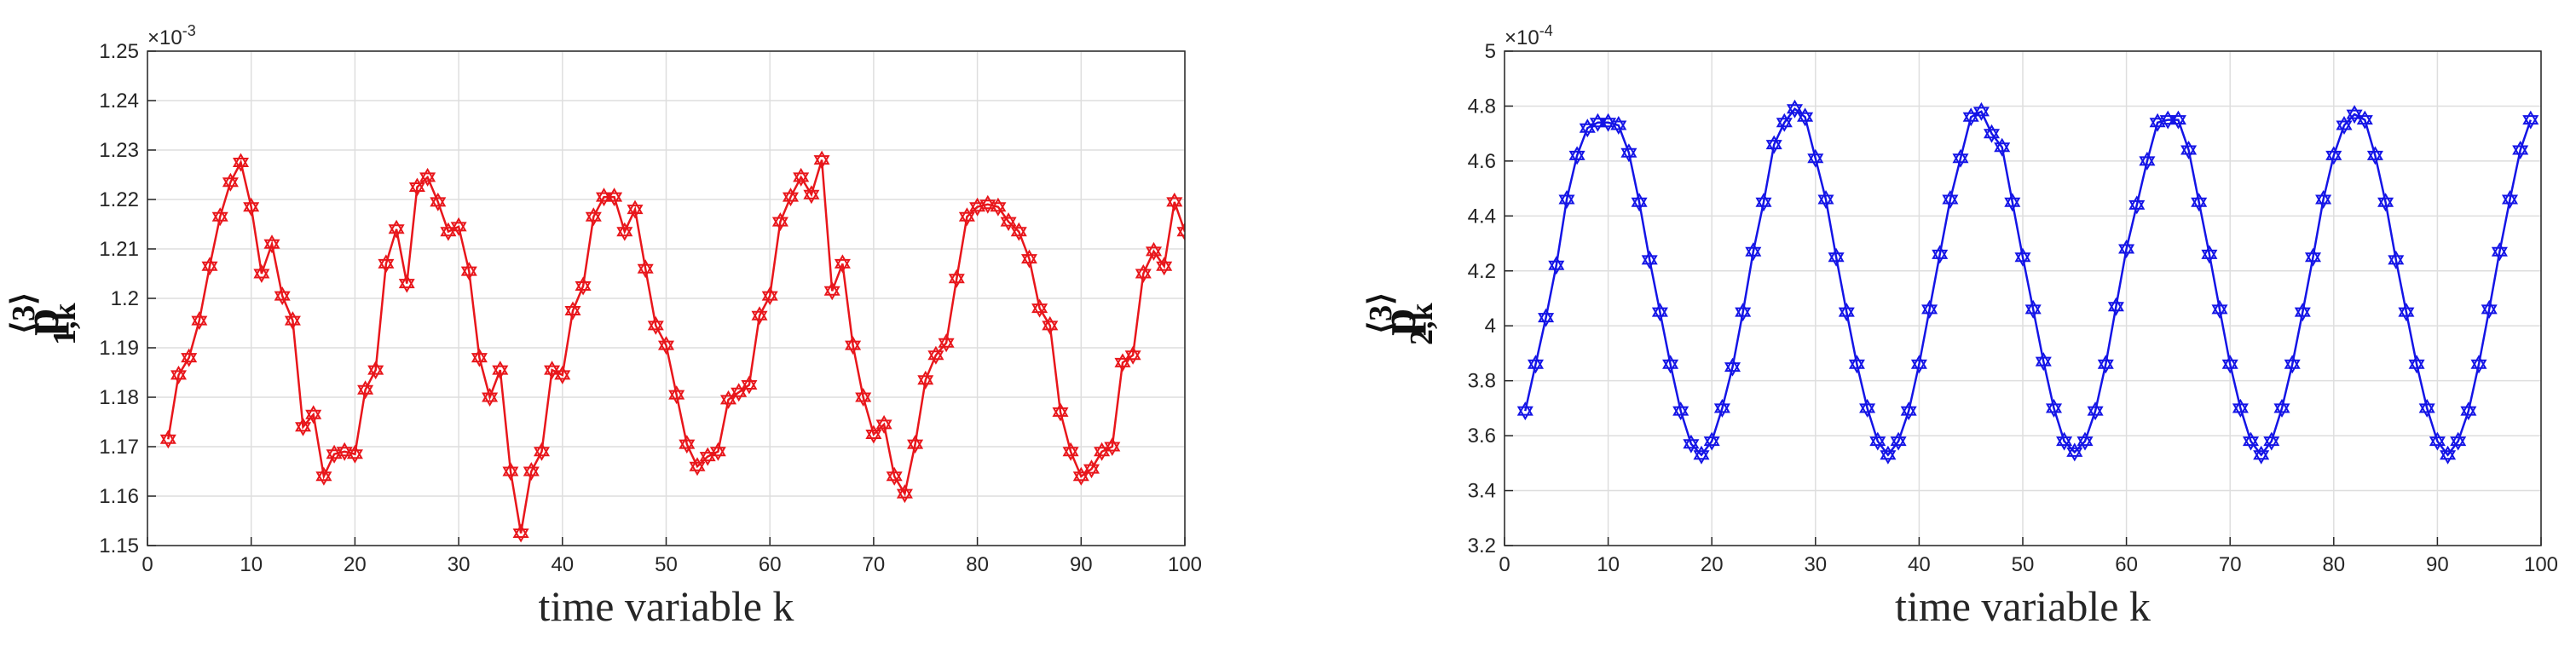 The image size is (2576, 647). I want to click on y-axis-label: p⟨3⟩ 2,k, so click(1401, 318).